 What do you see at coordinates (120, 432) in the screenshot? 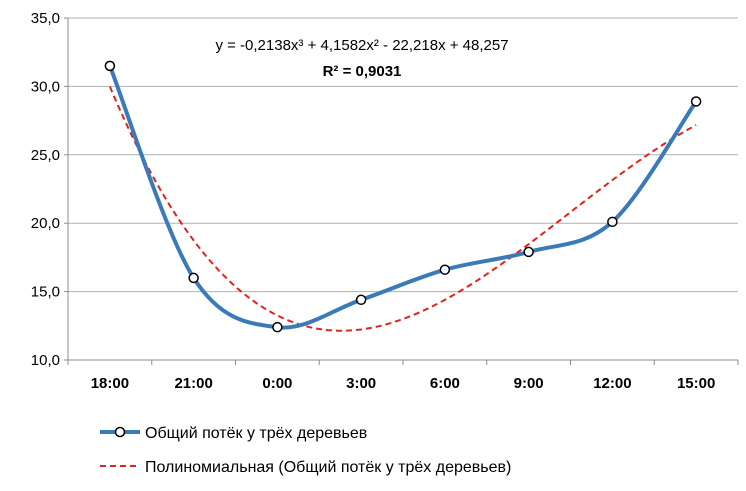
I see `legend-marker-series` at bounding box center [120, 432].